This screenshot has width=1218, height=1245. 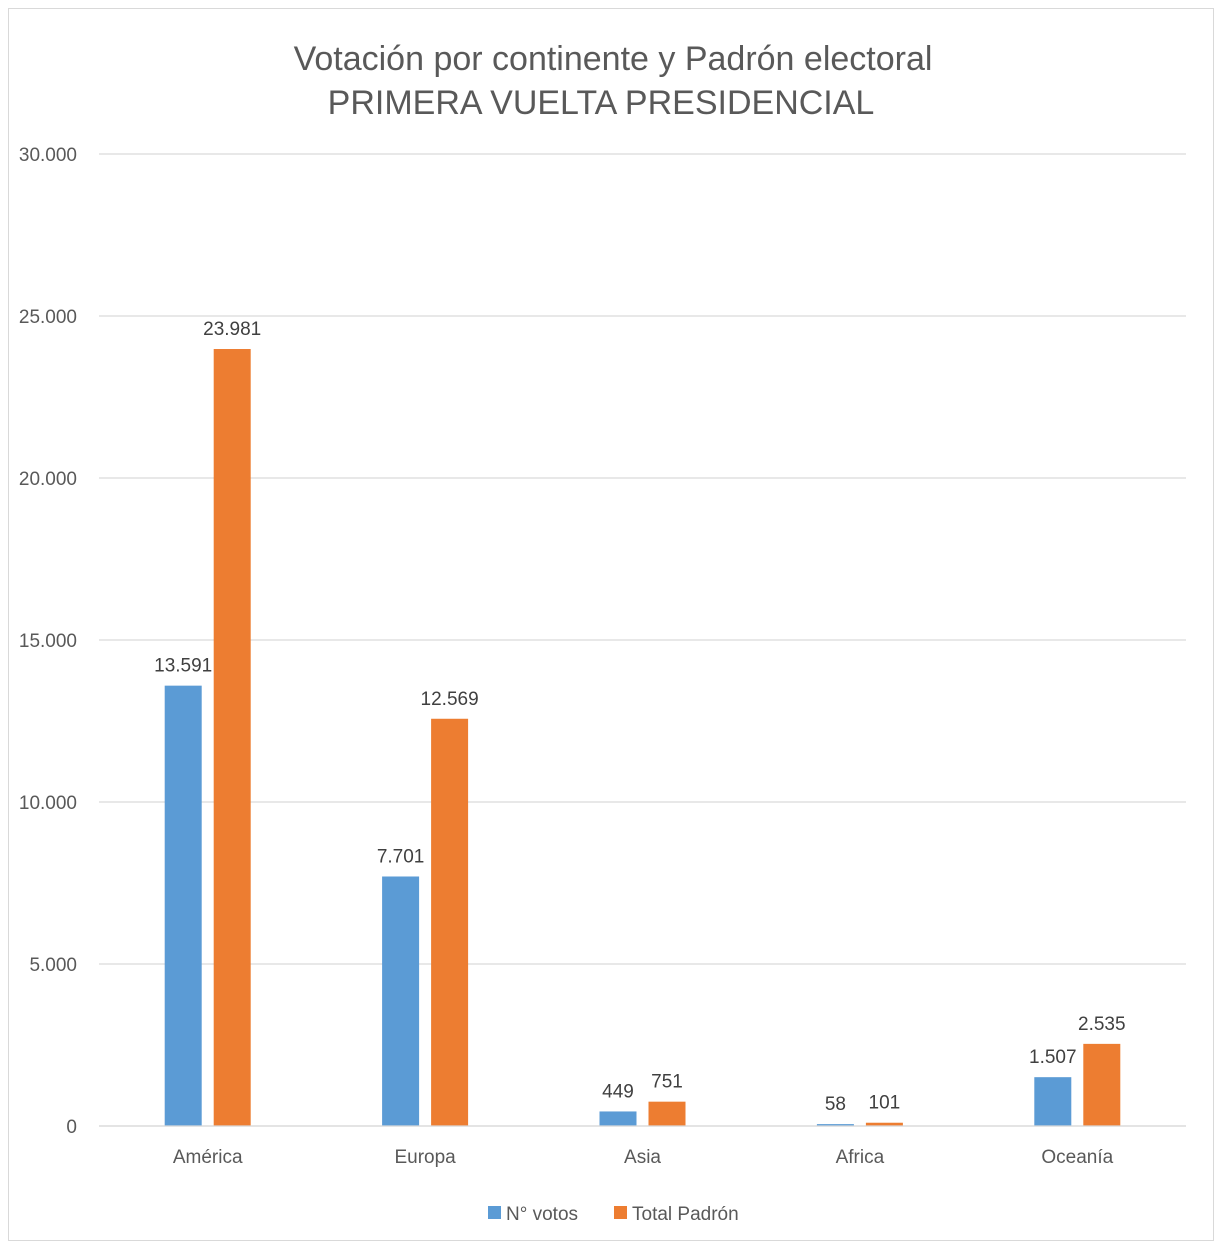 I want to click on data-label: 2.535, so click(x=1102, y=1024).